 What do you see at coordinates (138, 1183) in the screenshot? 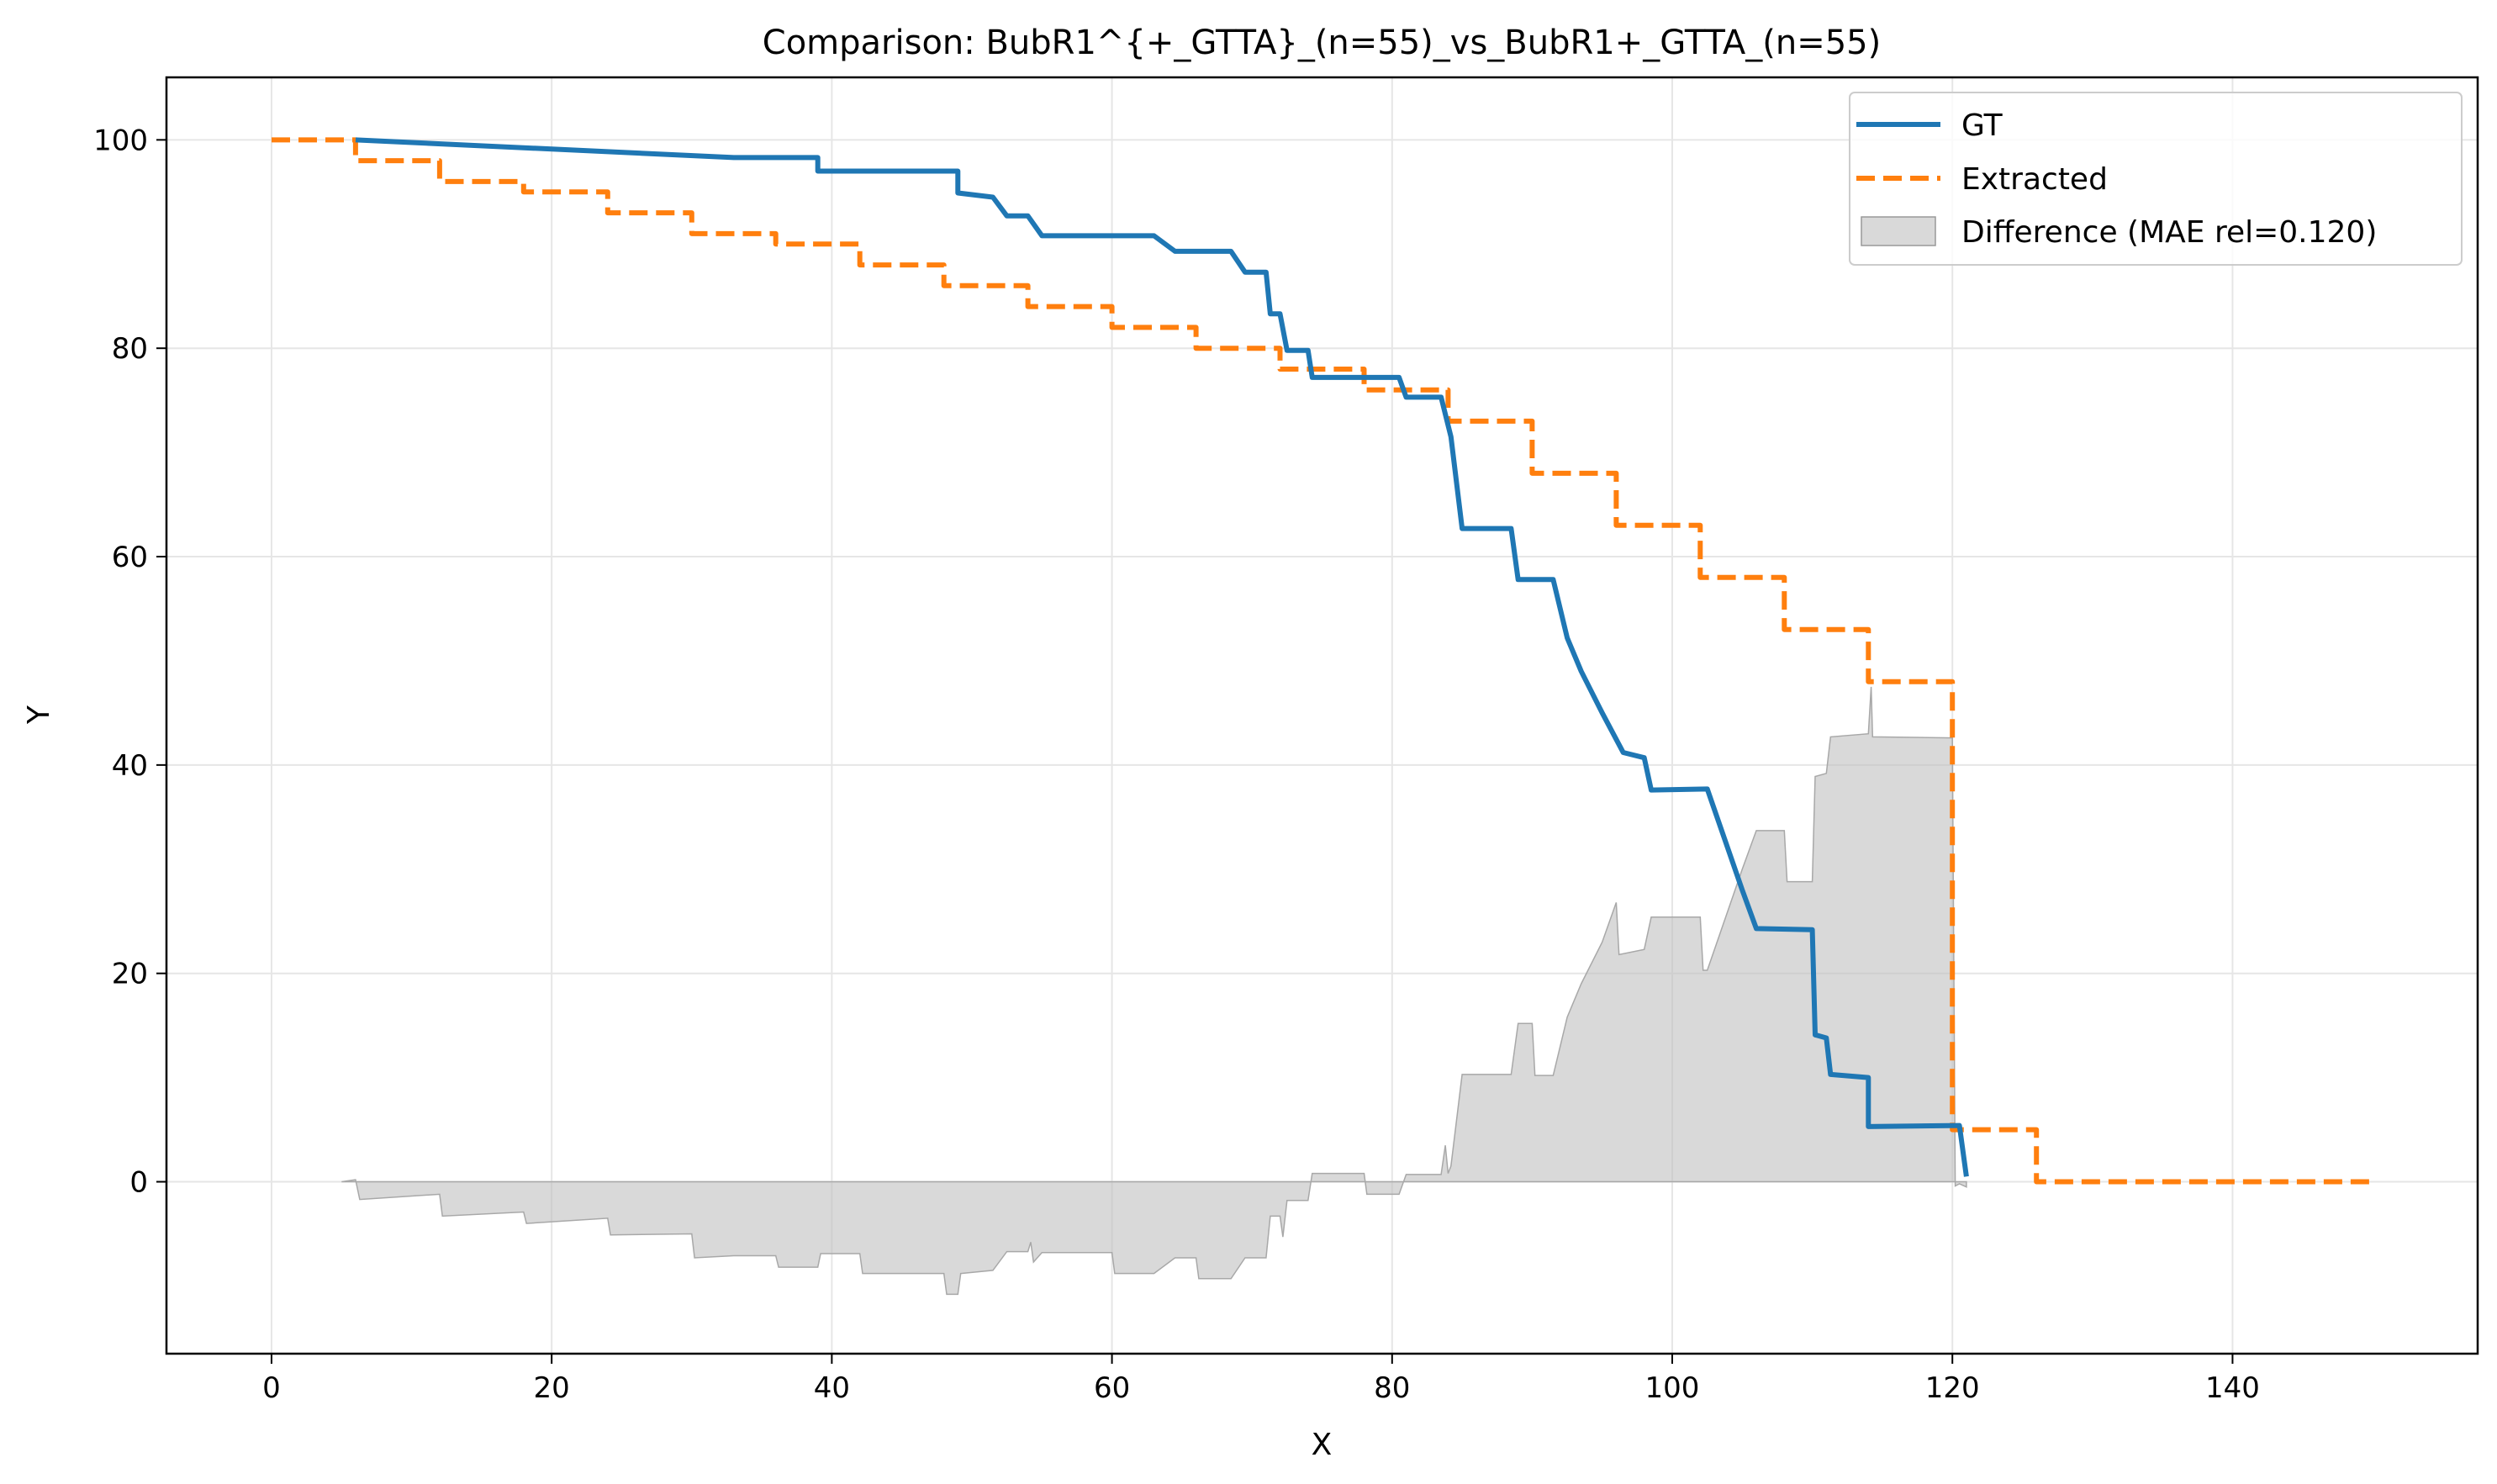
I see `y-tick-label: 0` at bounding box center [138, 1183].